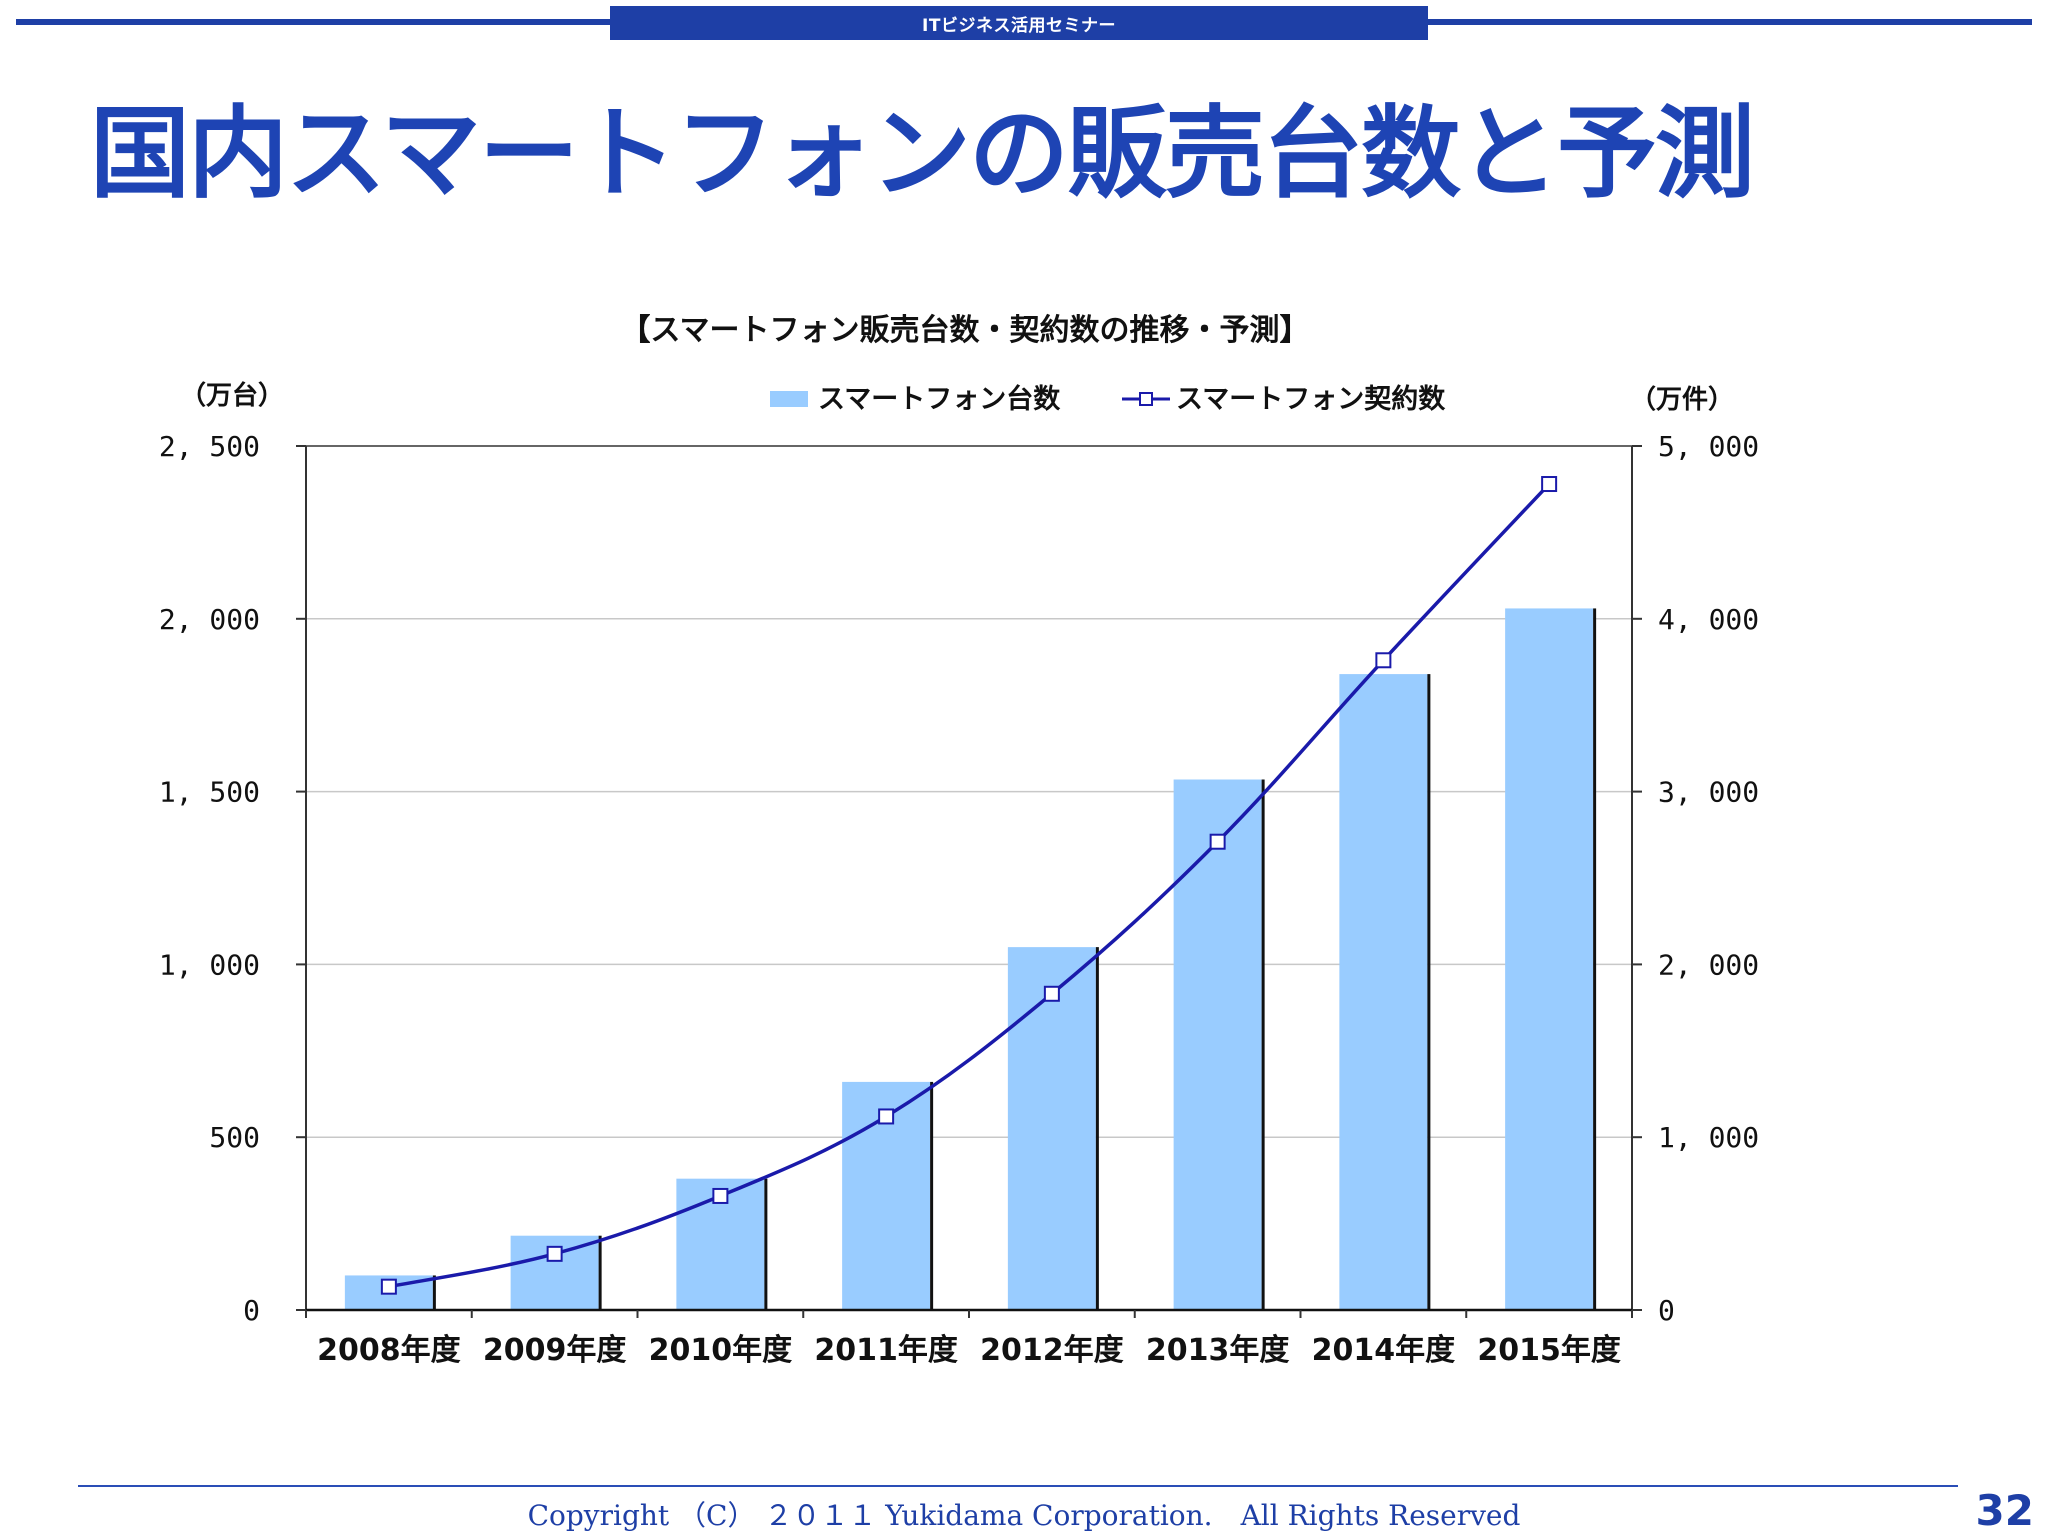  I want to click on x-axis-category-label: 2012年度, so click(1052, 1350).